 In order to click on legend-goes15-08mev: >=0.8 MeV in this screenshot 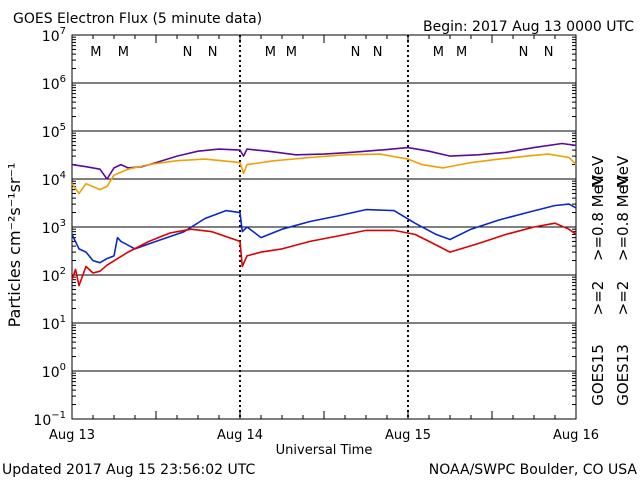, I will do `click(598, 217)`.